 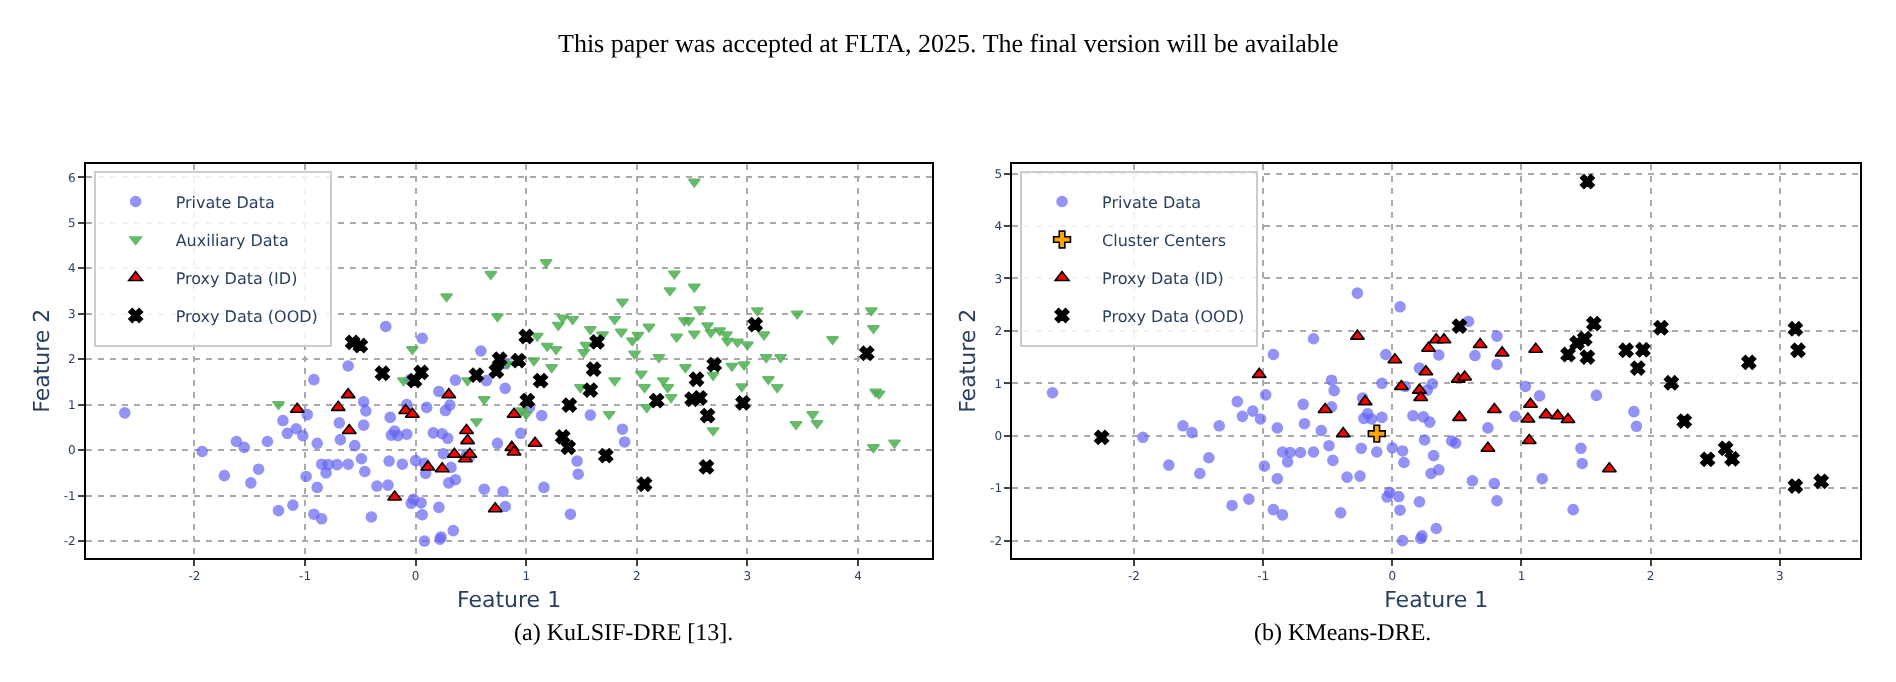 What do you see at coordinates (1343, 632) in the screenshot?
I see `text: (b) KMeans-DRE.` at bounding box center [1343, 632].